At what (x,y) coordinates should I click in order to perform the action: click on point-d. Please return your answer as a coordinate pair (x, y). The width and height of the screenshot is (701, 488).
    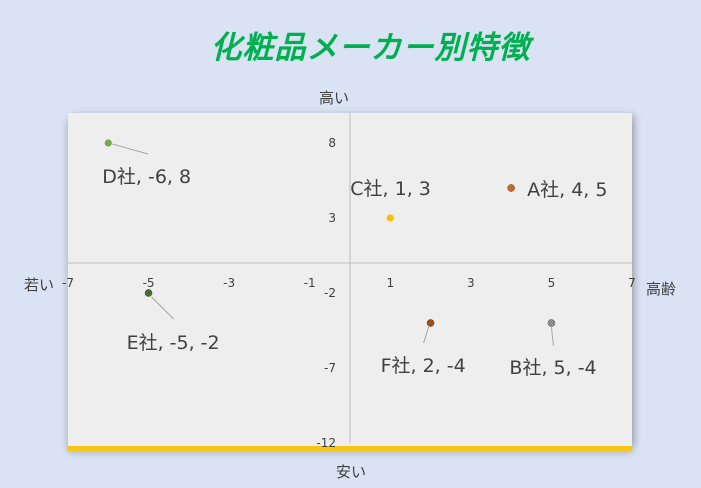
    Looking at the image, I should click on (108, 143).